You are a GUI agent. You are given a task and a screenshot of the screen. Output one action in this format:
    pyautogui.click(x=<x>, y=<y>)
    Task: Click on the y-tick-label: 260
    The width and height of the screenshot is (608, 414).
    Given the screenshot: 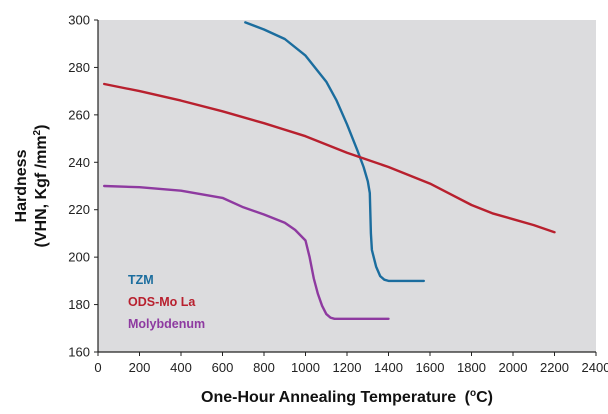 What is the action you would take?
    pyautogui.click(x=79, y=114)
    